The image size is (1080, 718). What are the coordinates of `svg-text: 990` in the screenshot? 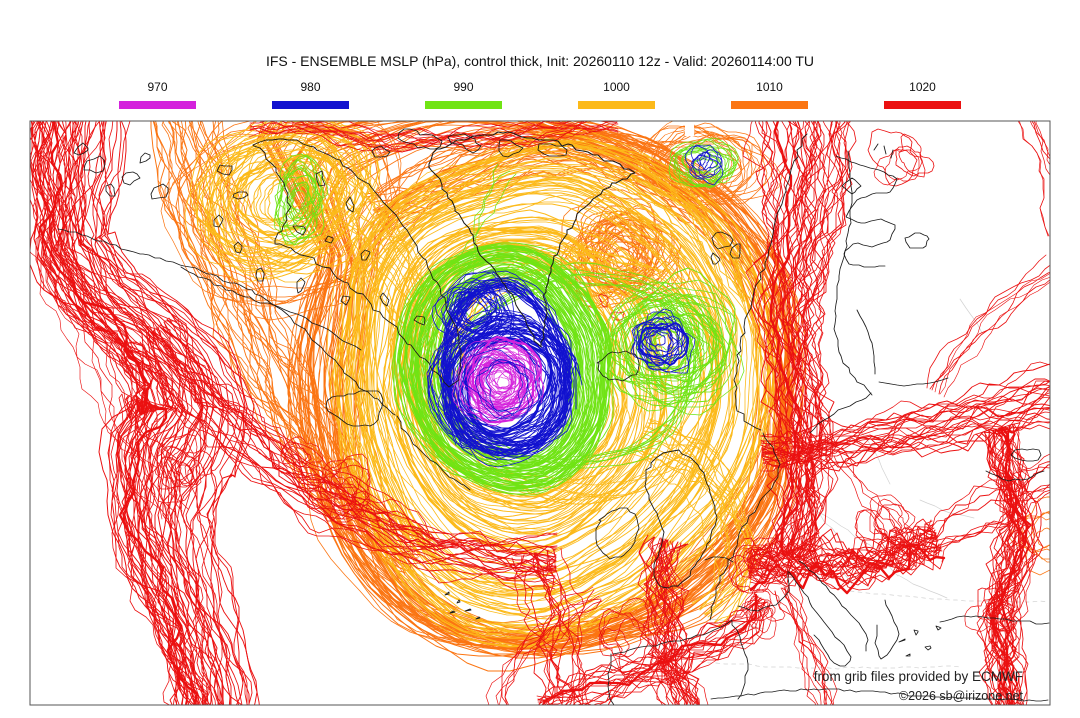 It's located at (463, 87).